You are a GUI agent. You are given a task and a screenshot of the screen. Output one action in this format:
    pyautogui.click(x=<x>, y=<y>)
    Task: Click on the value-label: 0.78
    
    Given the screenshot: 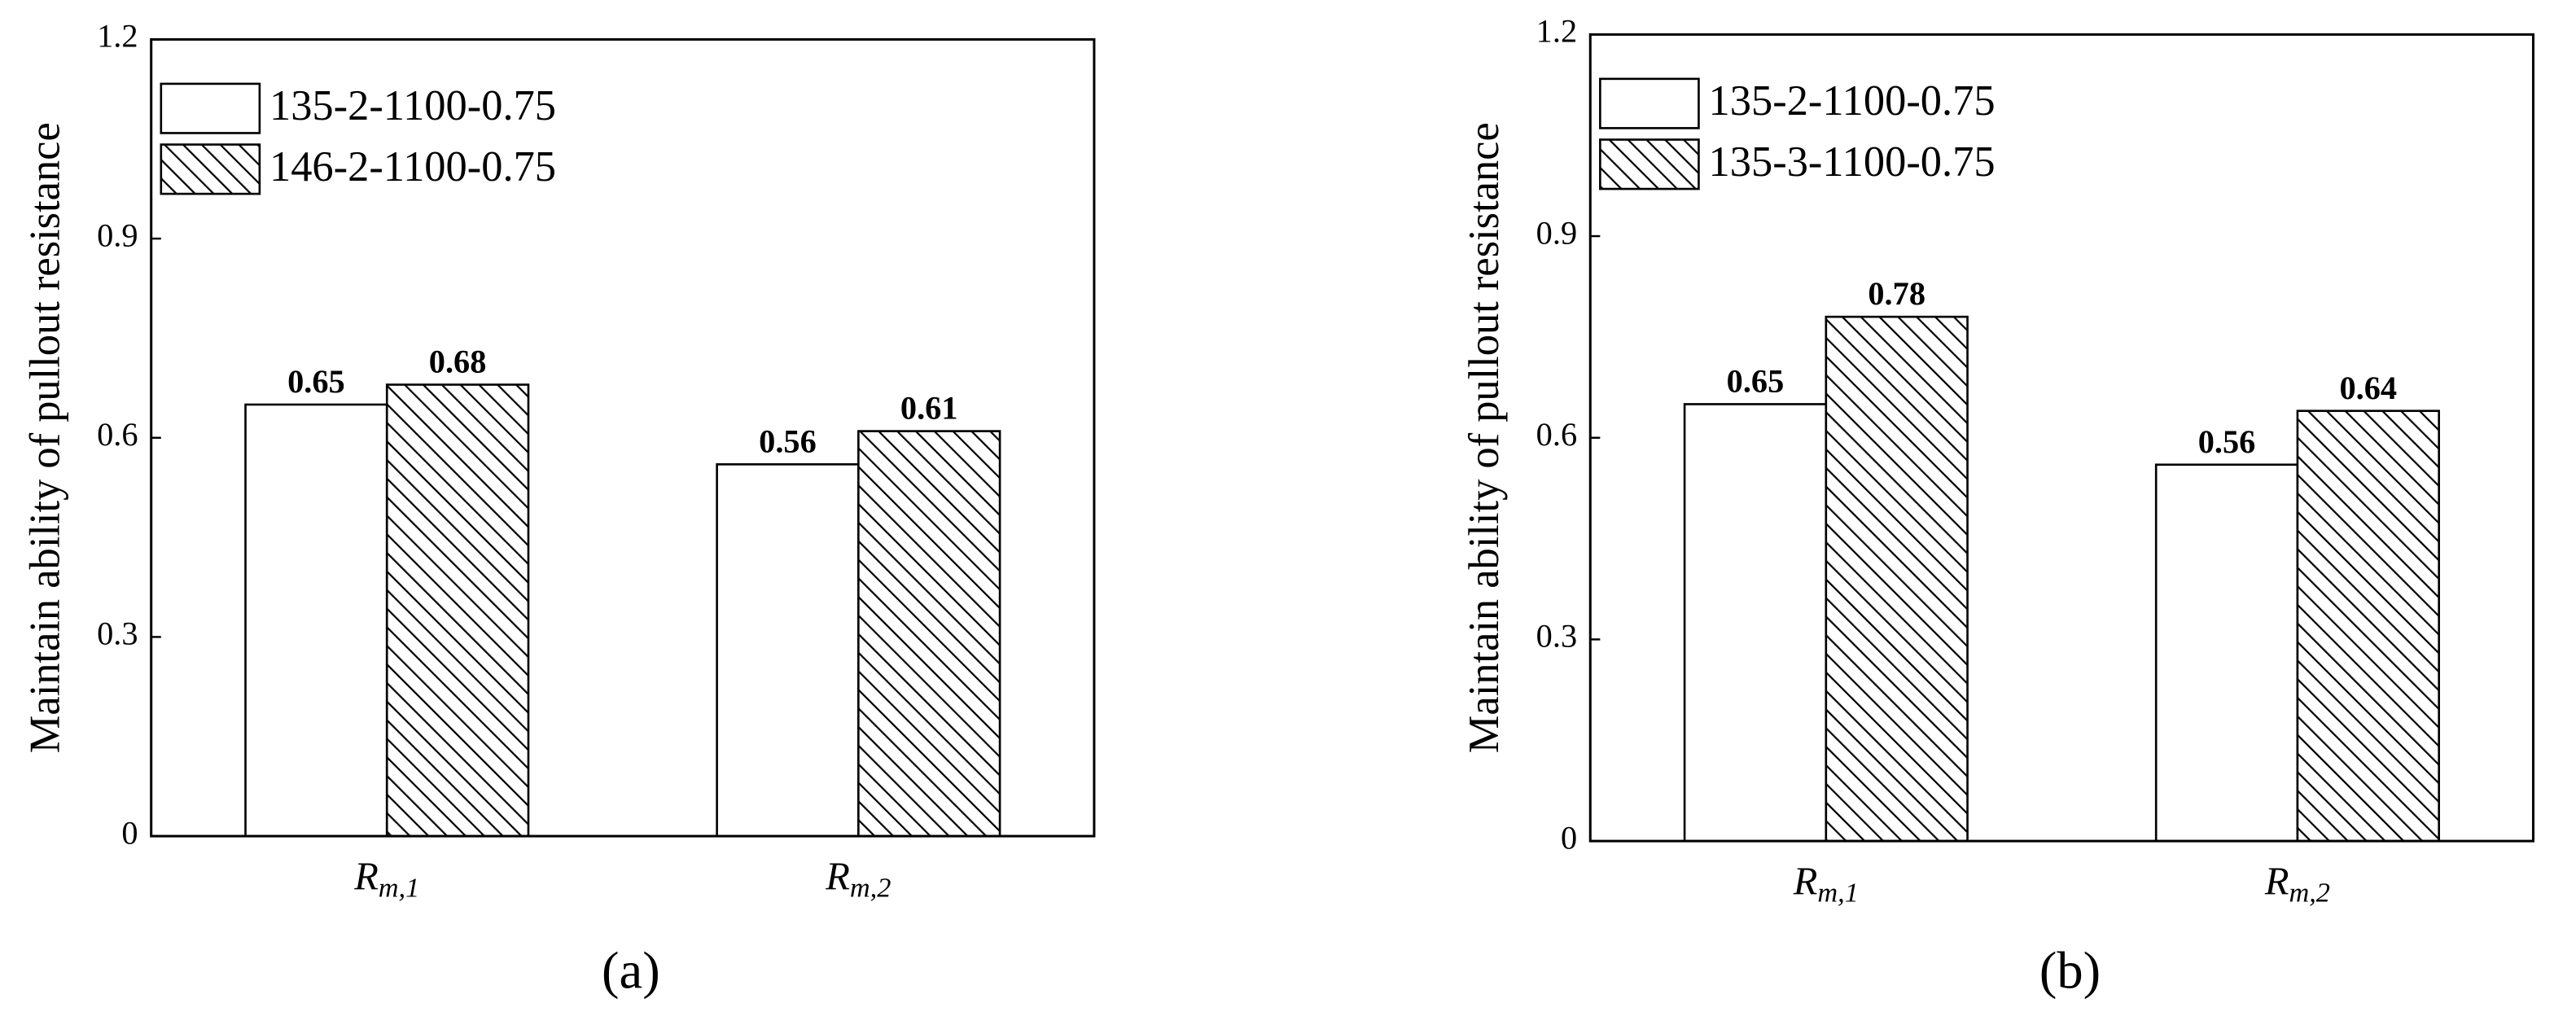 What is the action you would take?
    pyautogui.click(x=1896, y=293)
    